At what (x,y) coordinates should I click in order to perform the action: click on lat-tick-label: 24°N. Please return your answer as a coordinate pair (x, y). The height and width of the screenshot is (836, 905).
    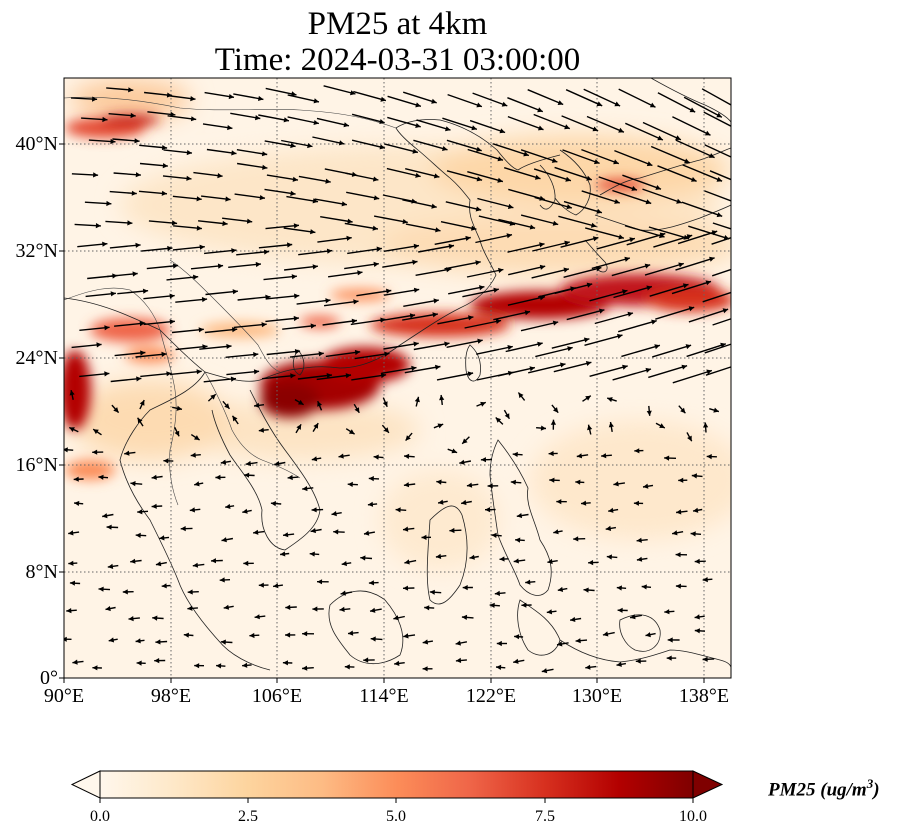
    Looking at the image, I should click on (36, 358).